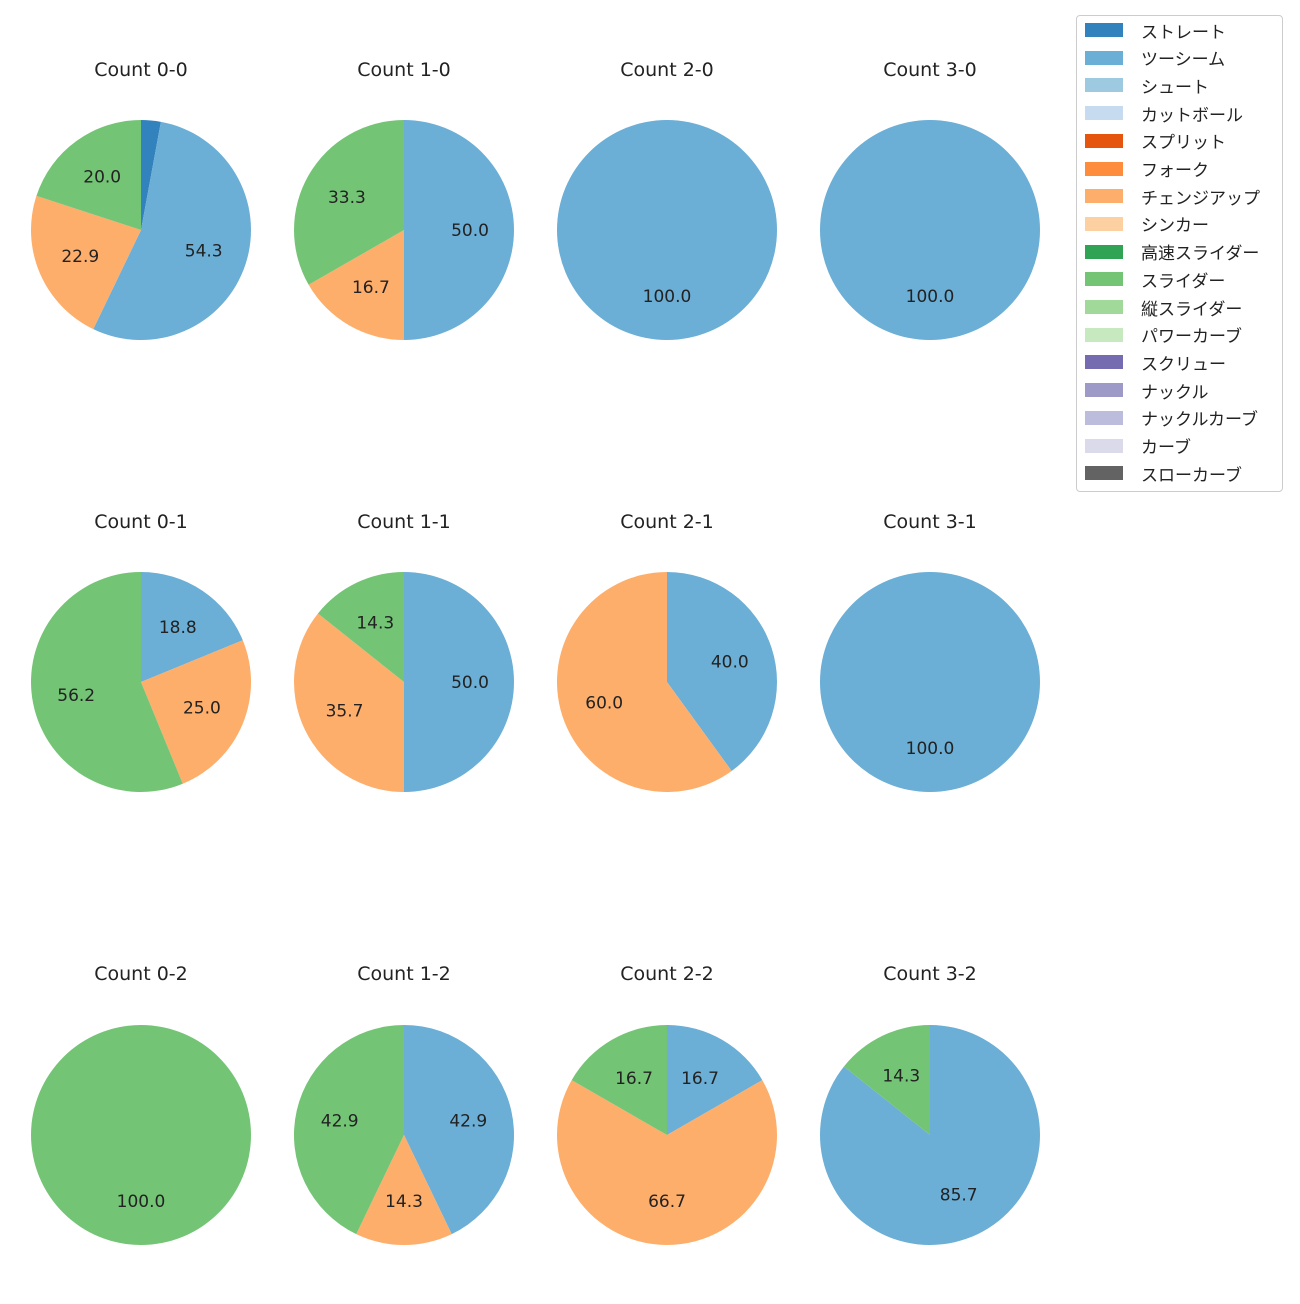 This screenshot has height=1304, width=1300. Describe the element at coordinates (404, 70) in the screenshot. I see `chart-title: Count 1-0` at that location.